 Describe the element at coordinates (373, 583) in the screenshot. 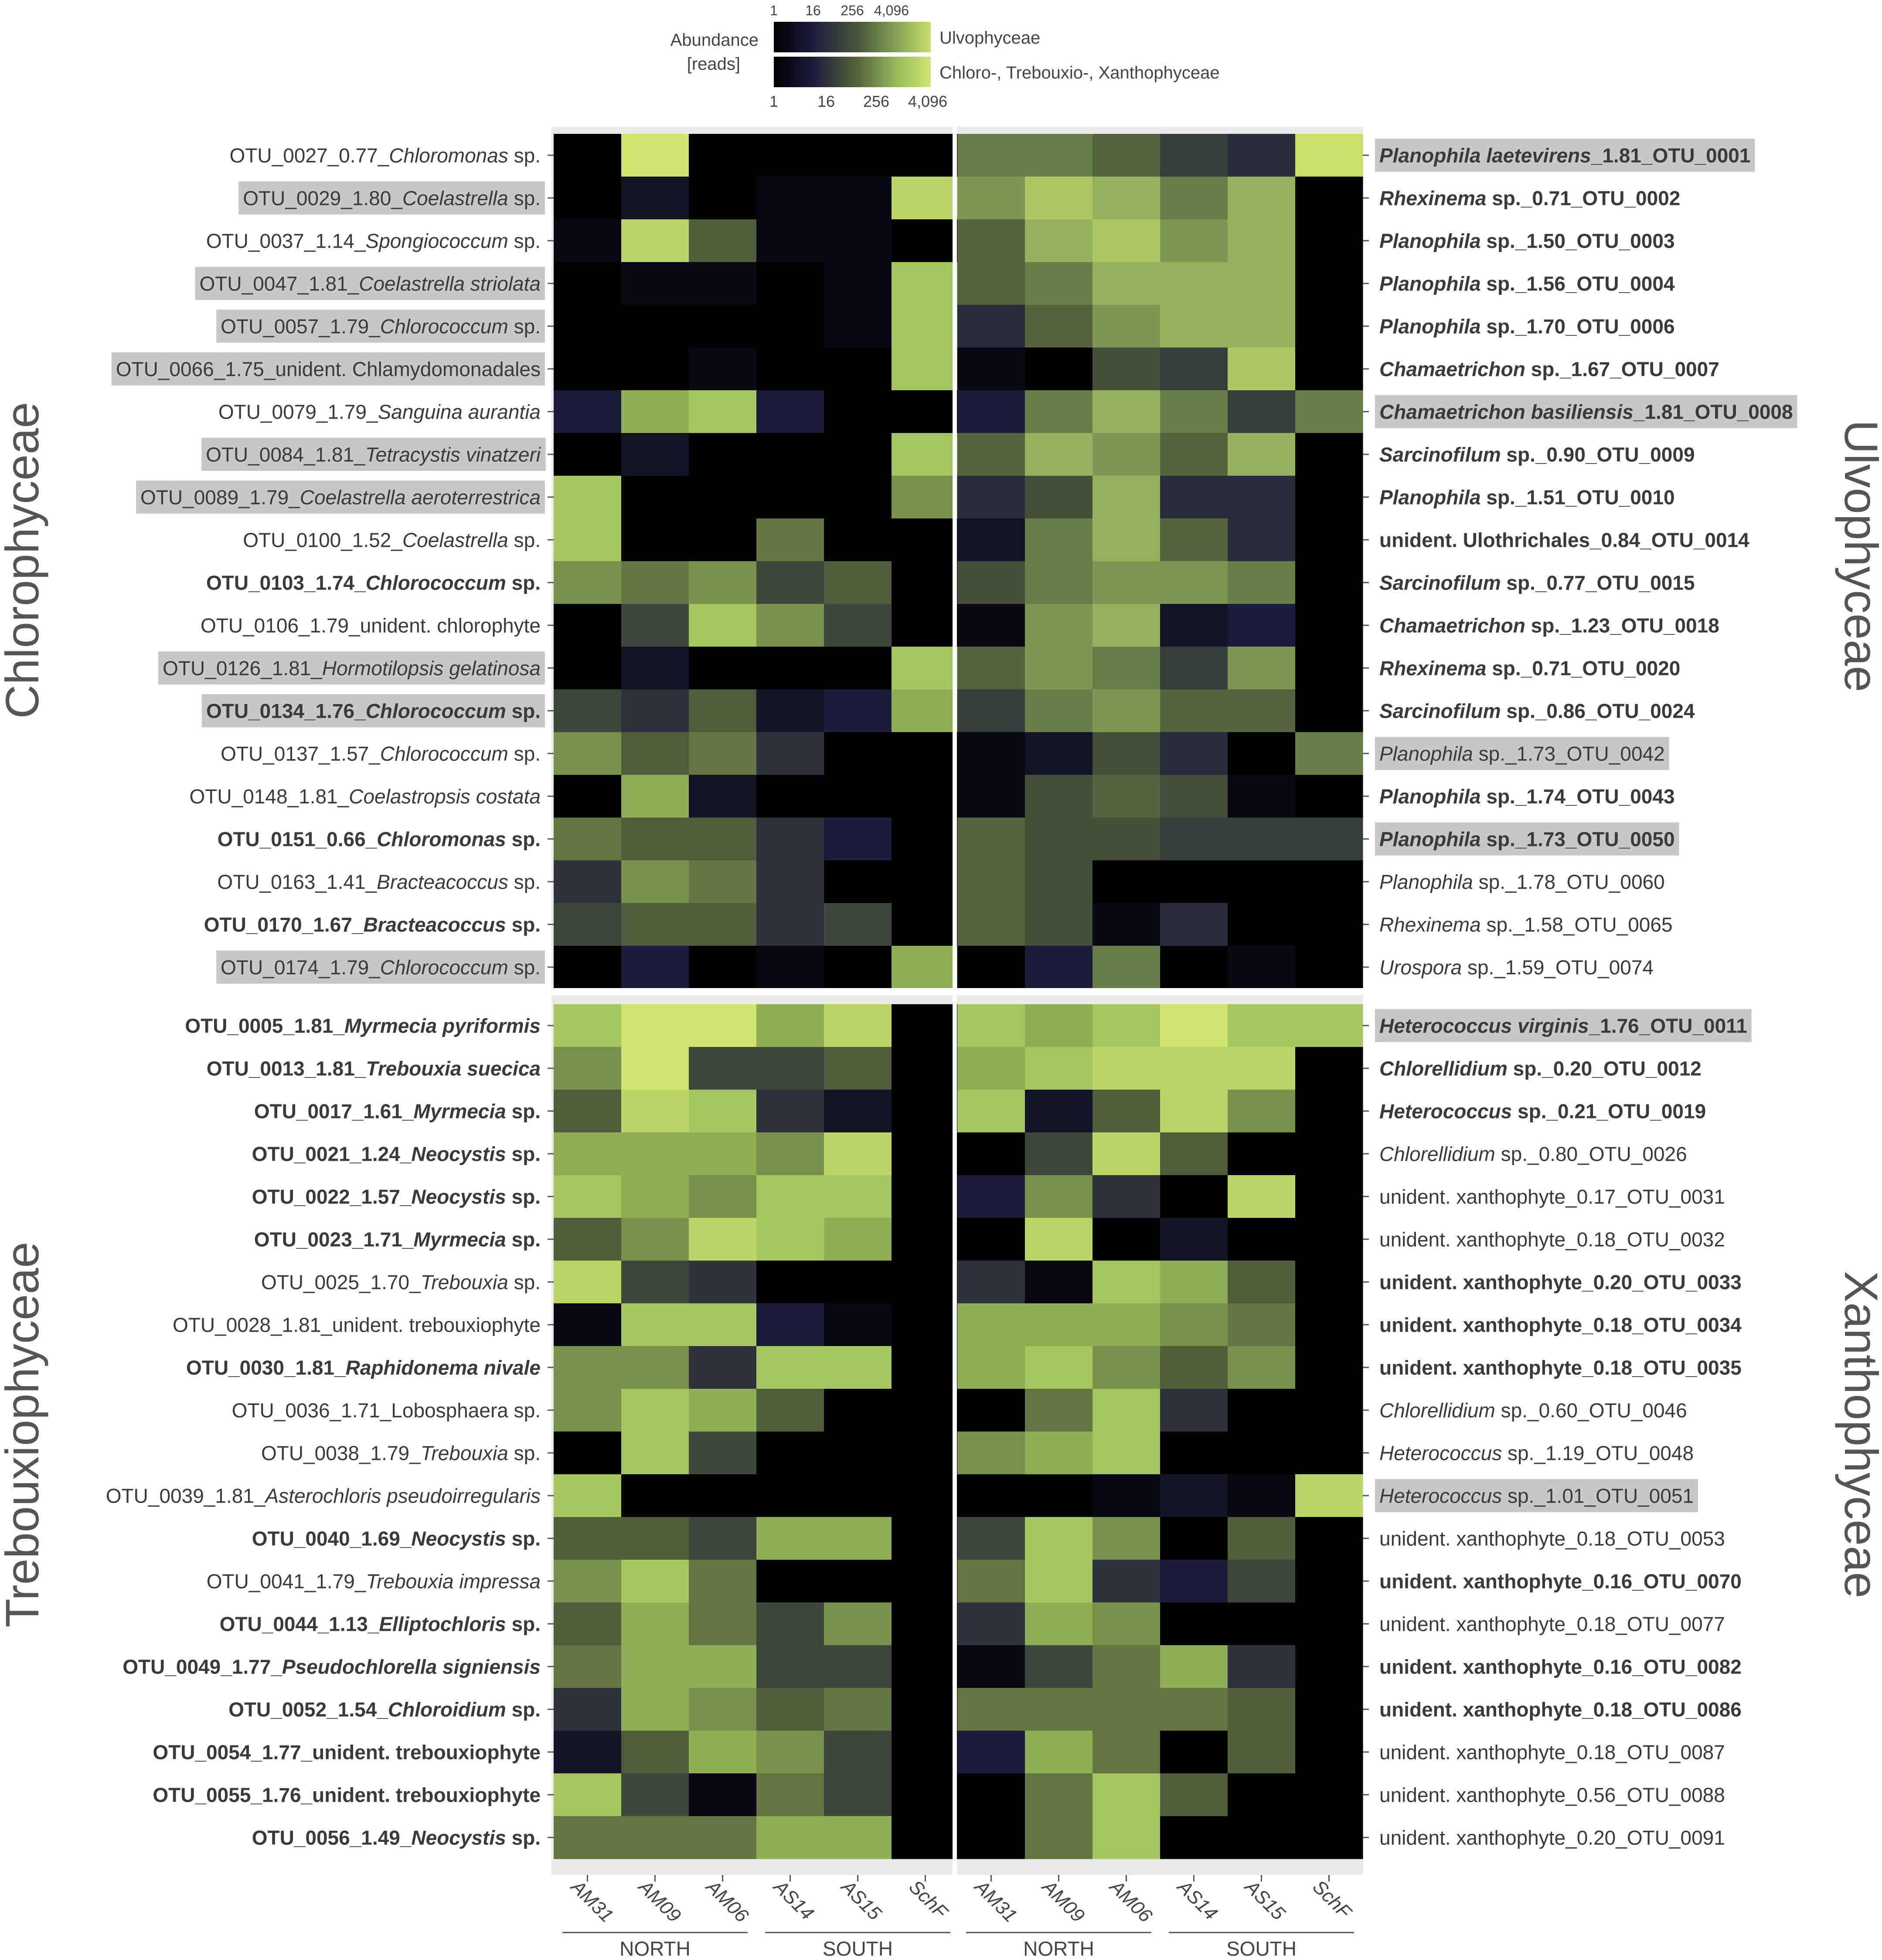

I see `row-label: OTU_0103_1.74_Chlorococcum sp.` at that location.